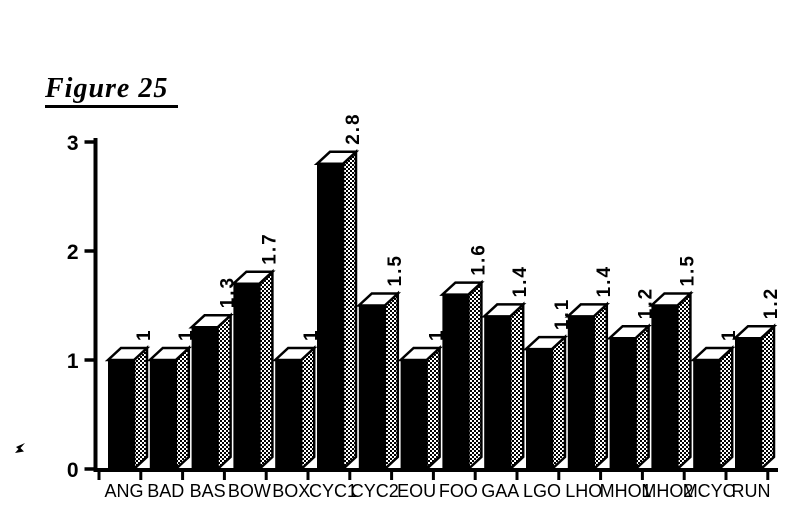 The width and height of the screenshot is (800, 529). What do you see at coordinates (626, 491) in the screenshot?
I see `x-tick-label: MHO1` at bounding box center [626, 491].